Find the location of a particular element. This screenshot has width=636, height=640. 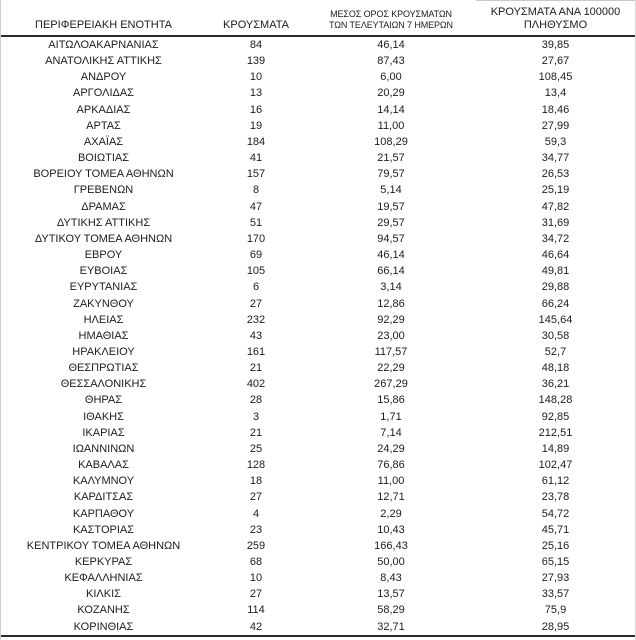

avg-7day-cases-cell: 12,71 is located at coordinates (391, 497).